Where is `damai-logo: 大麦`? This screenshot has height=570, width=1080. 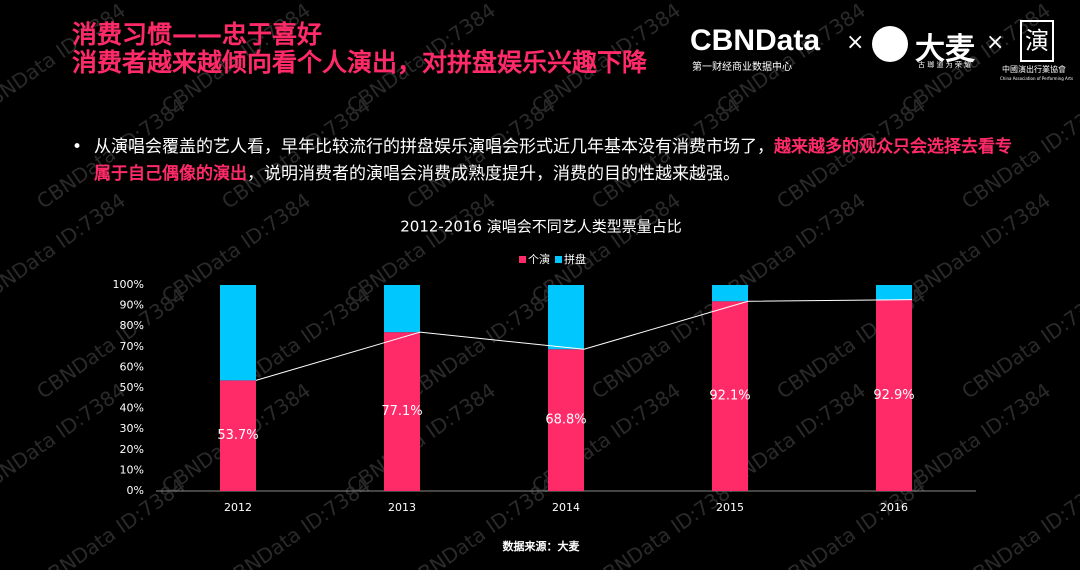
damai-logo: 大麦 is located at coordinates (945, 49).